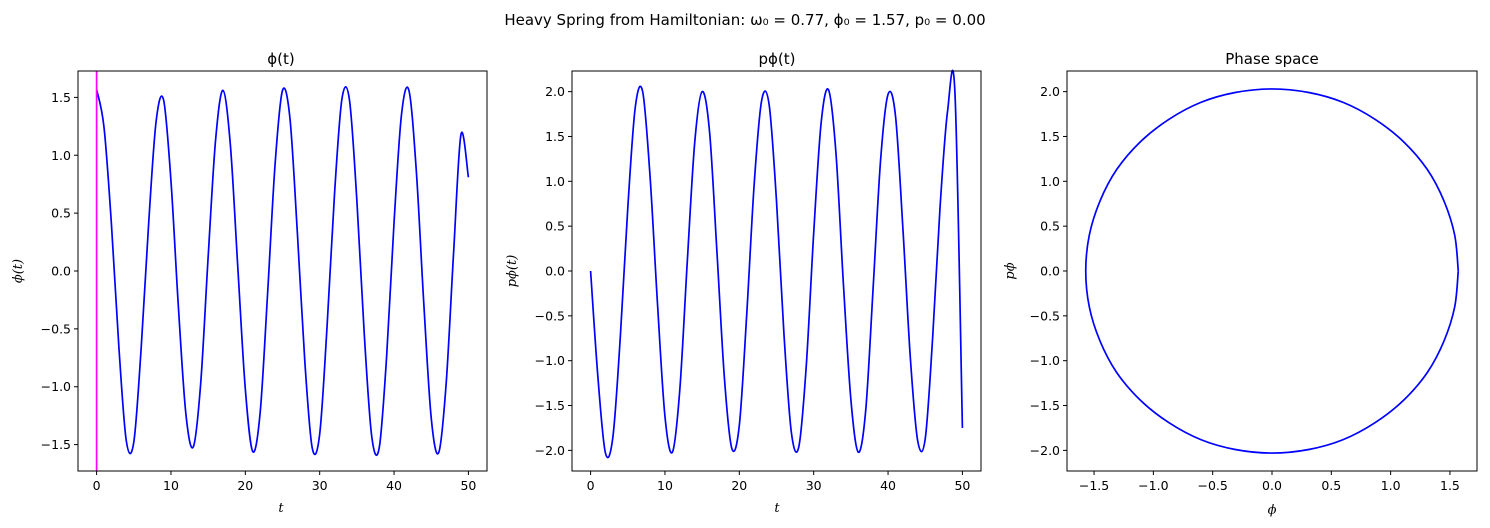 This screenshot has width=1490, height=528. I want to click on pphi-xtick-label: 40, so click(888, 485).